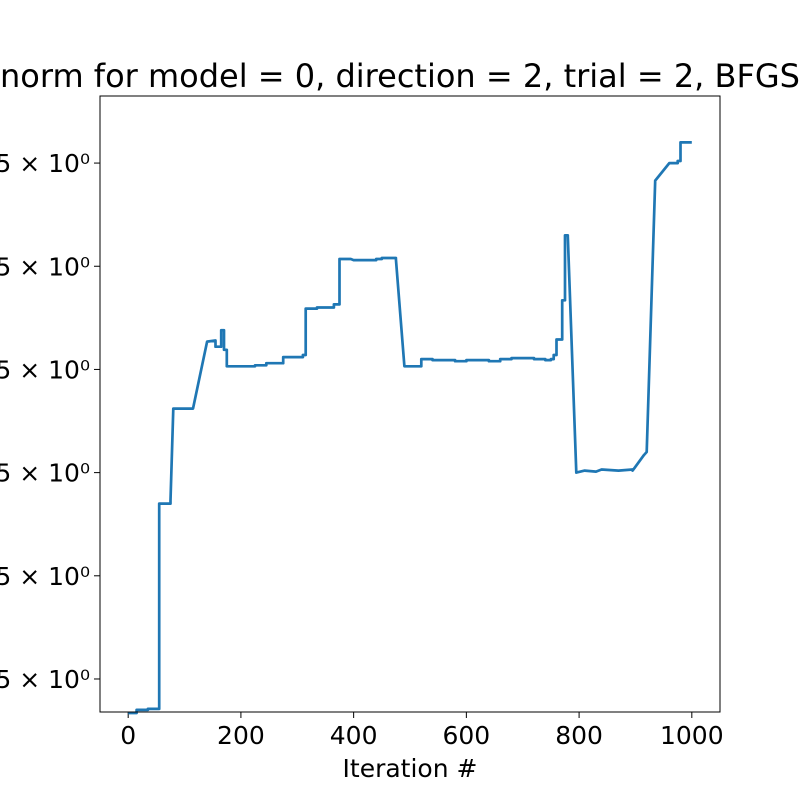 This screenshot has height=800, width=800. Describe the element at coordinates (410, 768) in the screenshot. I see `x-axis-label: Iteration #` at that location.